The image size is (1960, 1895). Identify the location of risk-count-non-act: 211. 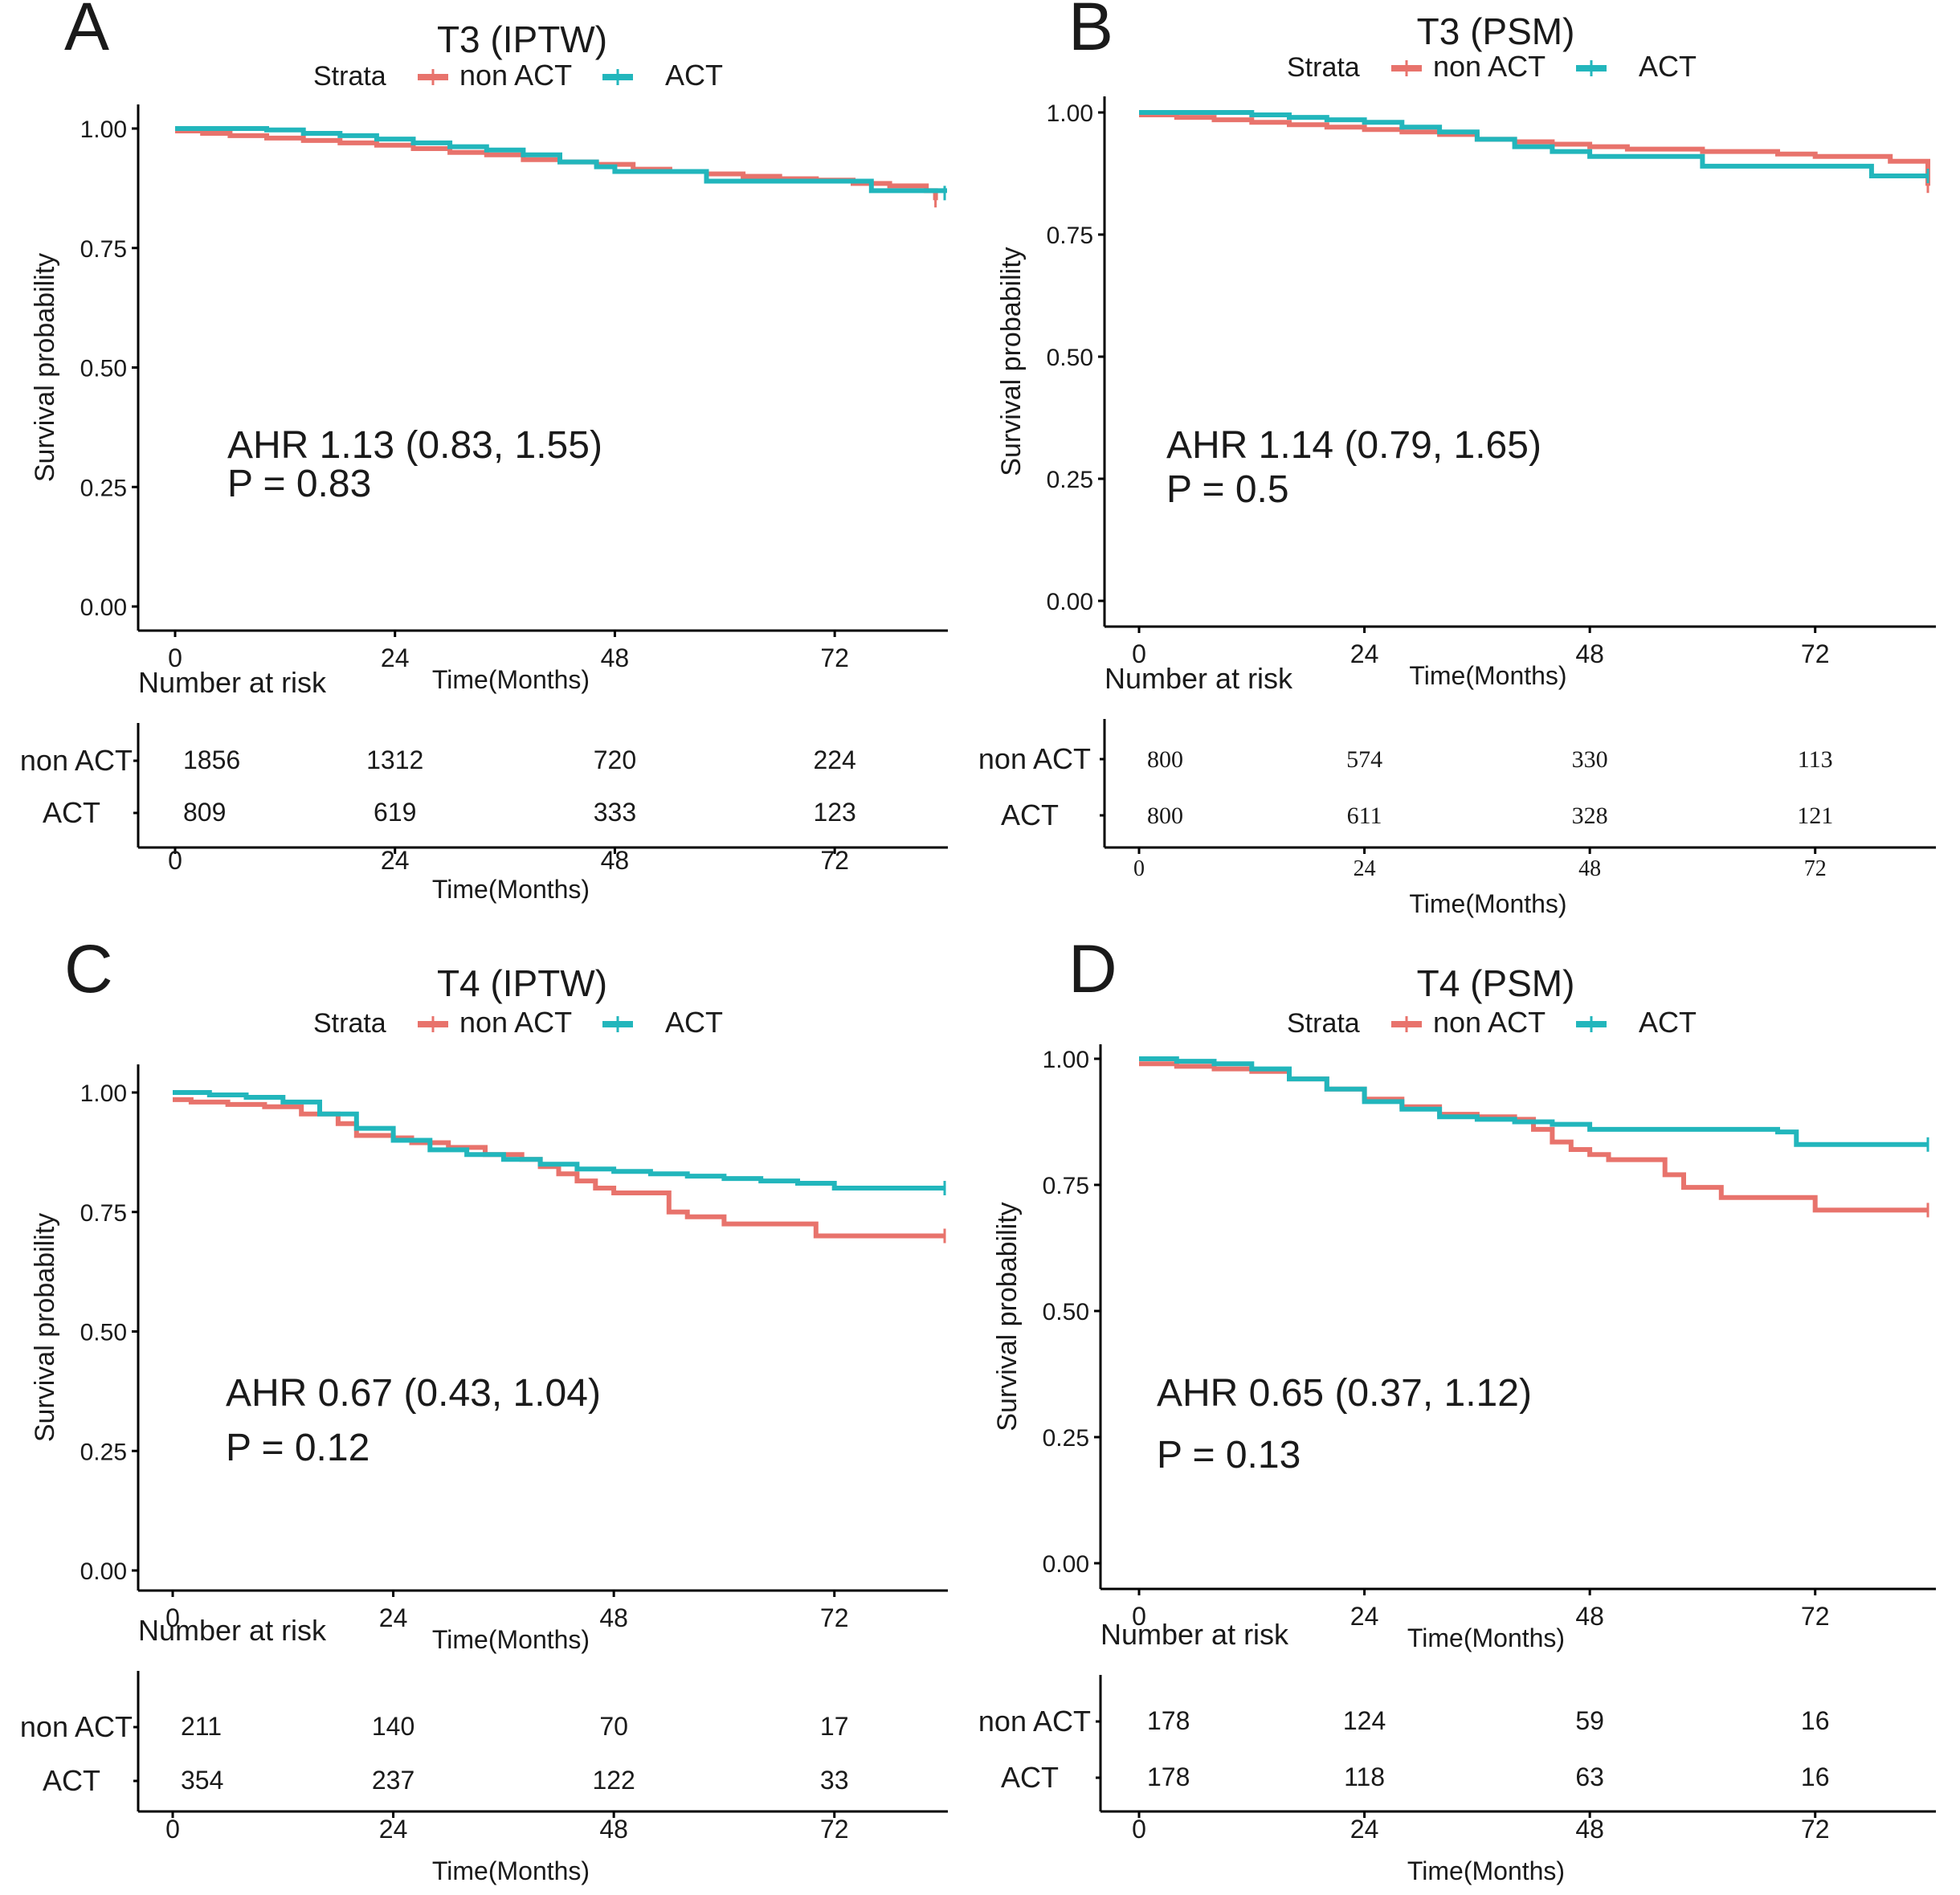
(201, 1727).